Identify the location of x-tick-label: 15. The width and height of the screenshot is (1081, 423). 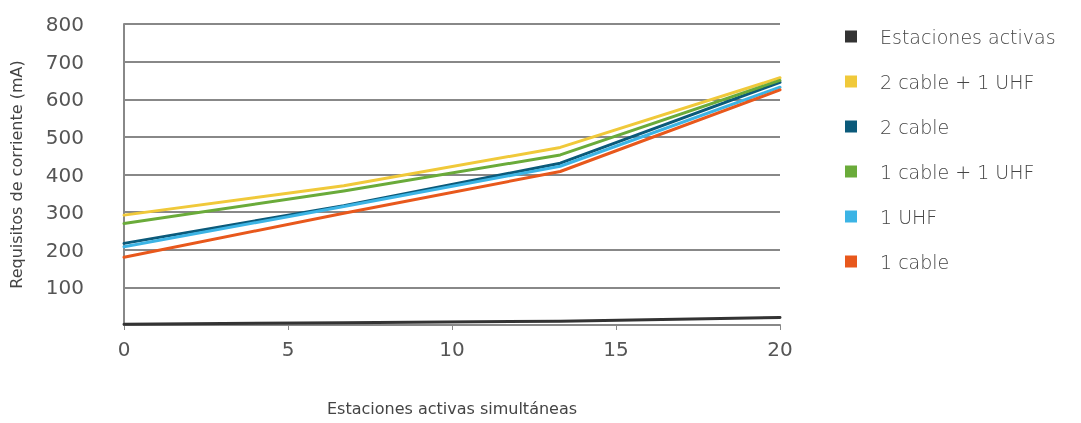
(616, 349).